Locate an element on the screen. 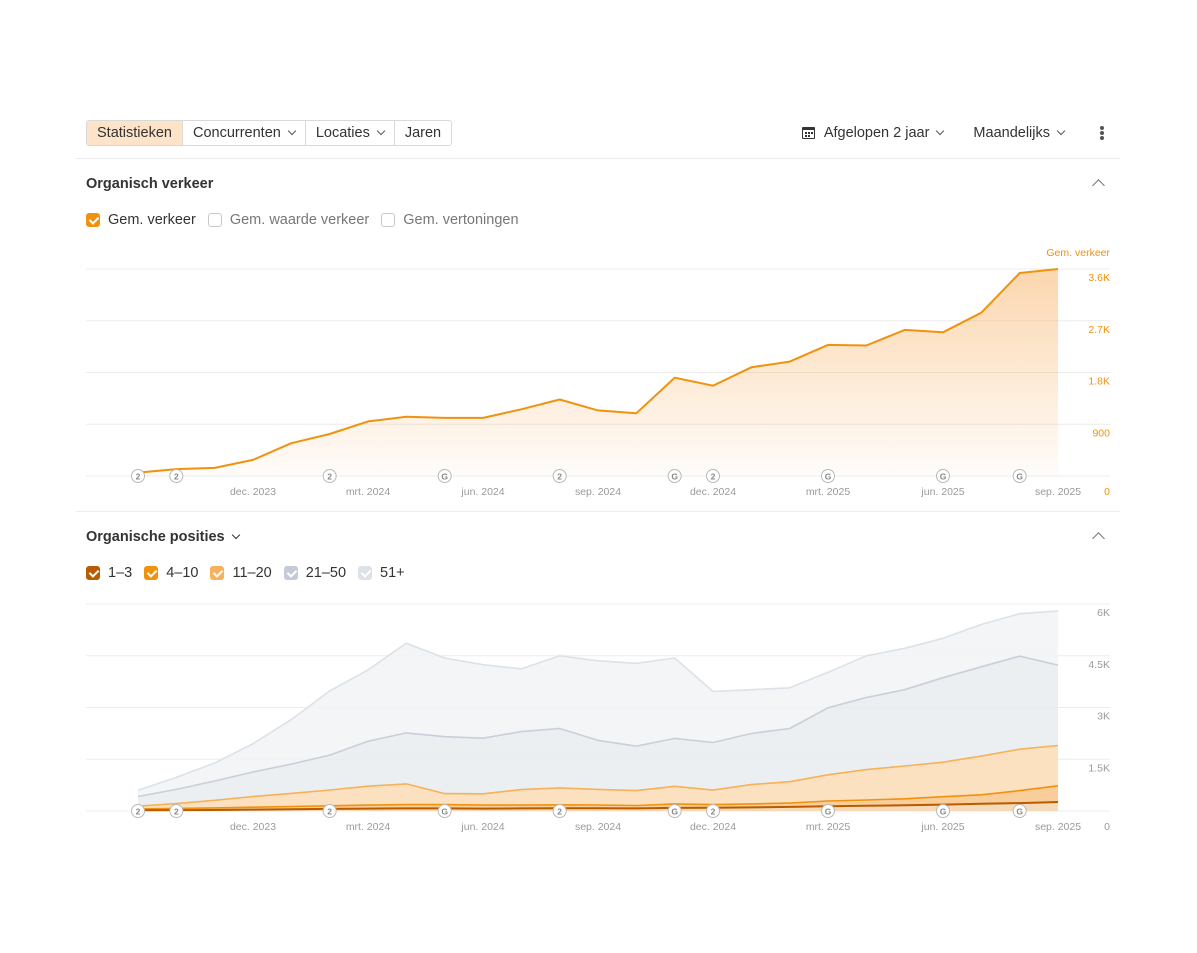 The image size is (1197, 953). checkbox-position-0: 1–3 is located at coordinates (109, 573).